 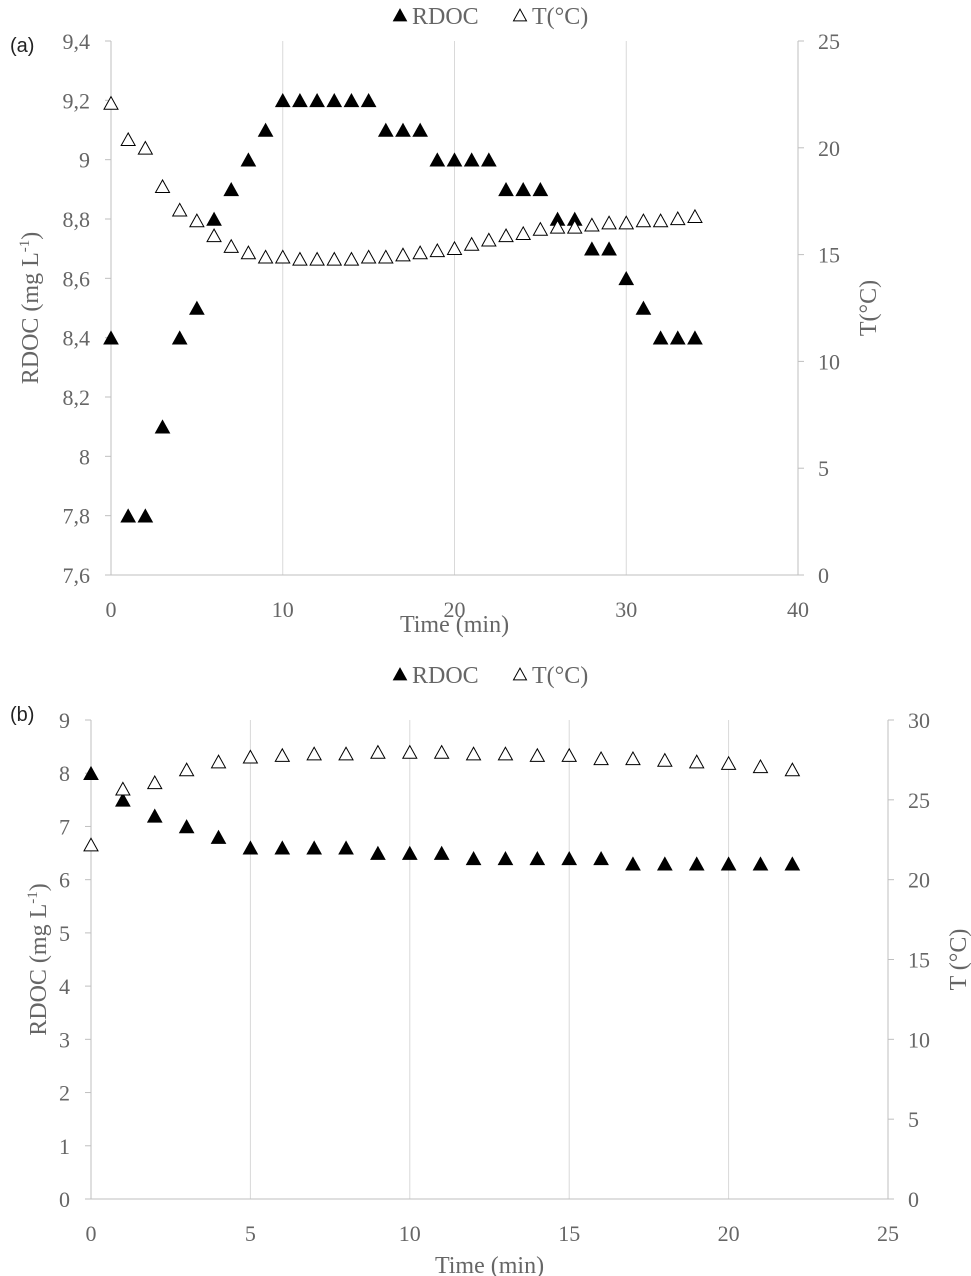 I want to click on y-tick-label: 9,2, so click(x=77, y=100).